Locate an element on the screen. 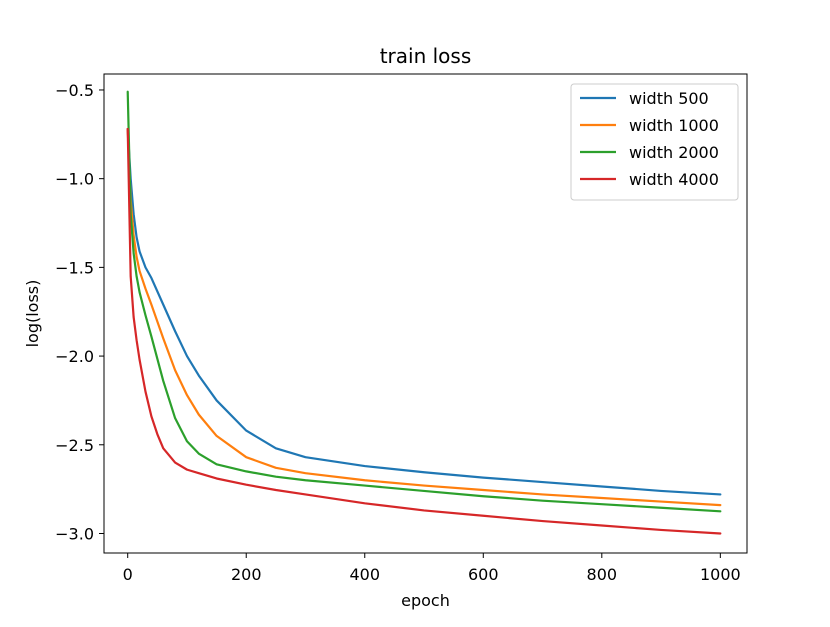  legend-label: width 500 is located at coordinates (669, 98).